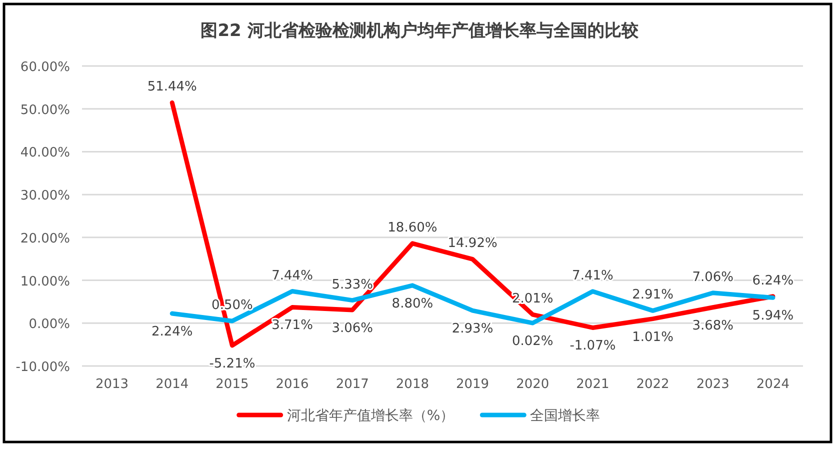 The height and width of the screenshot is (453, 839). Describe the element at coordinates (473, 384) in the screenshot. I see `x-tick-label: 2019` at that location.